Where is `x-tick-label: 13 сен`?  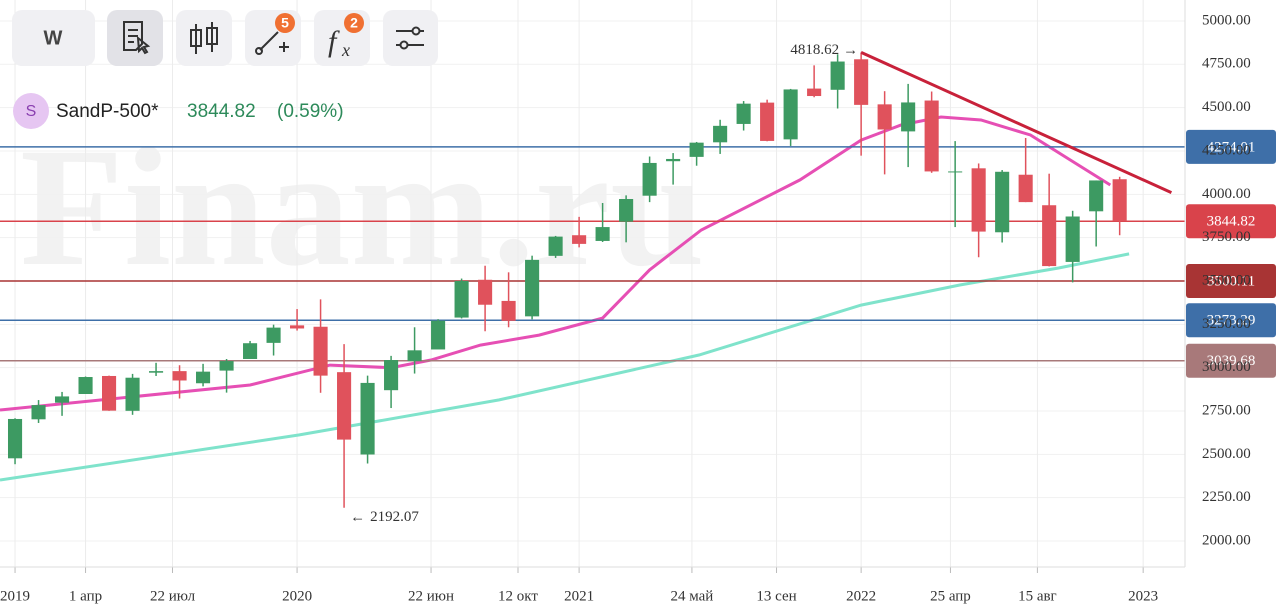
x-tick-label: 13 сен is located at coordinates (776, 596).